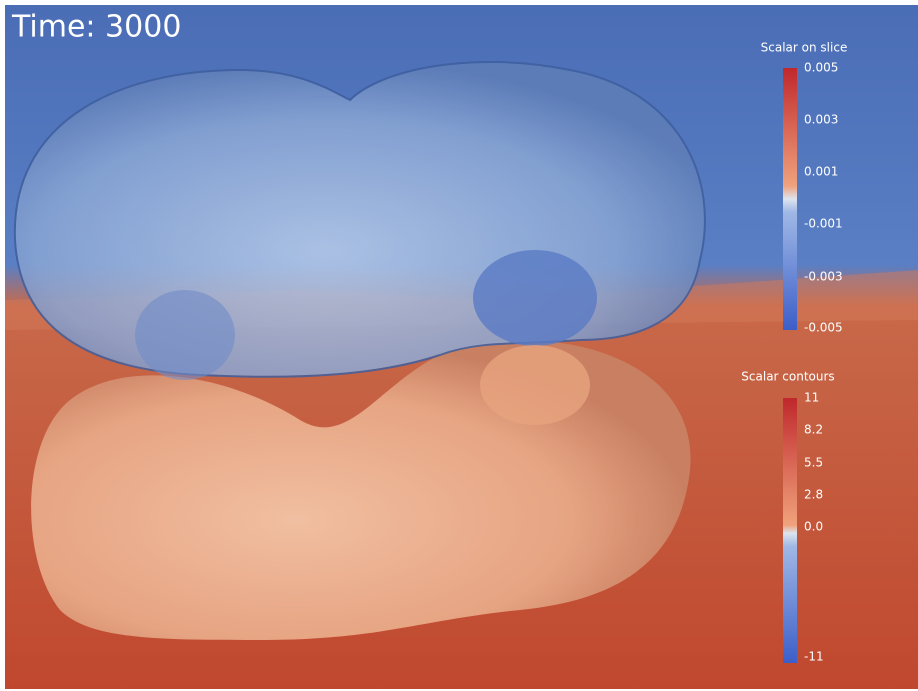 The image size is (918, 691). Describe the element at coordinates (821, 68) in the screenshot. I see `colorbar-tick: 0.005` at that location.